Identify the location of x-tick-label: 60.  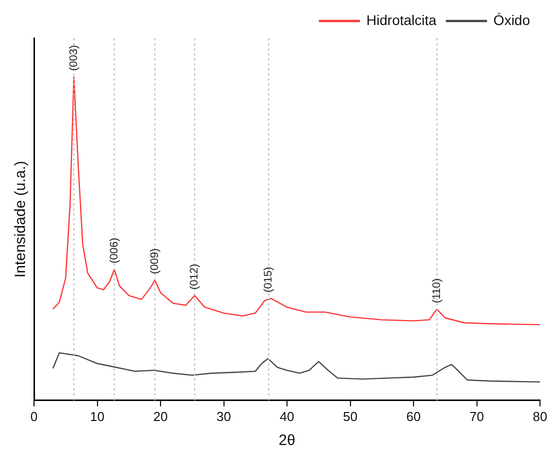
(413, 416).